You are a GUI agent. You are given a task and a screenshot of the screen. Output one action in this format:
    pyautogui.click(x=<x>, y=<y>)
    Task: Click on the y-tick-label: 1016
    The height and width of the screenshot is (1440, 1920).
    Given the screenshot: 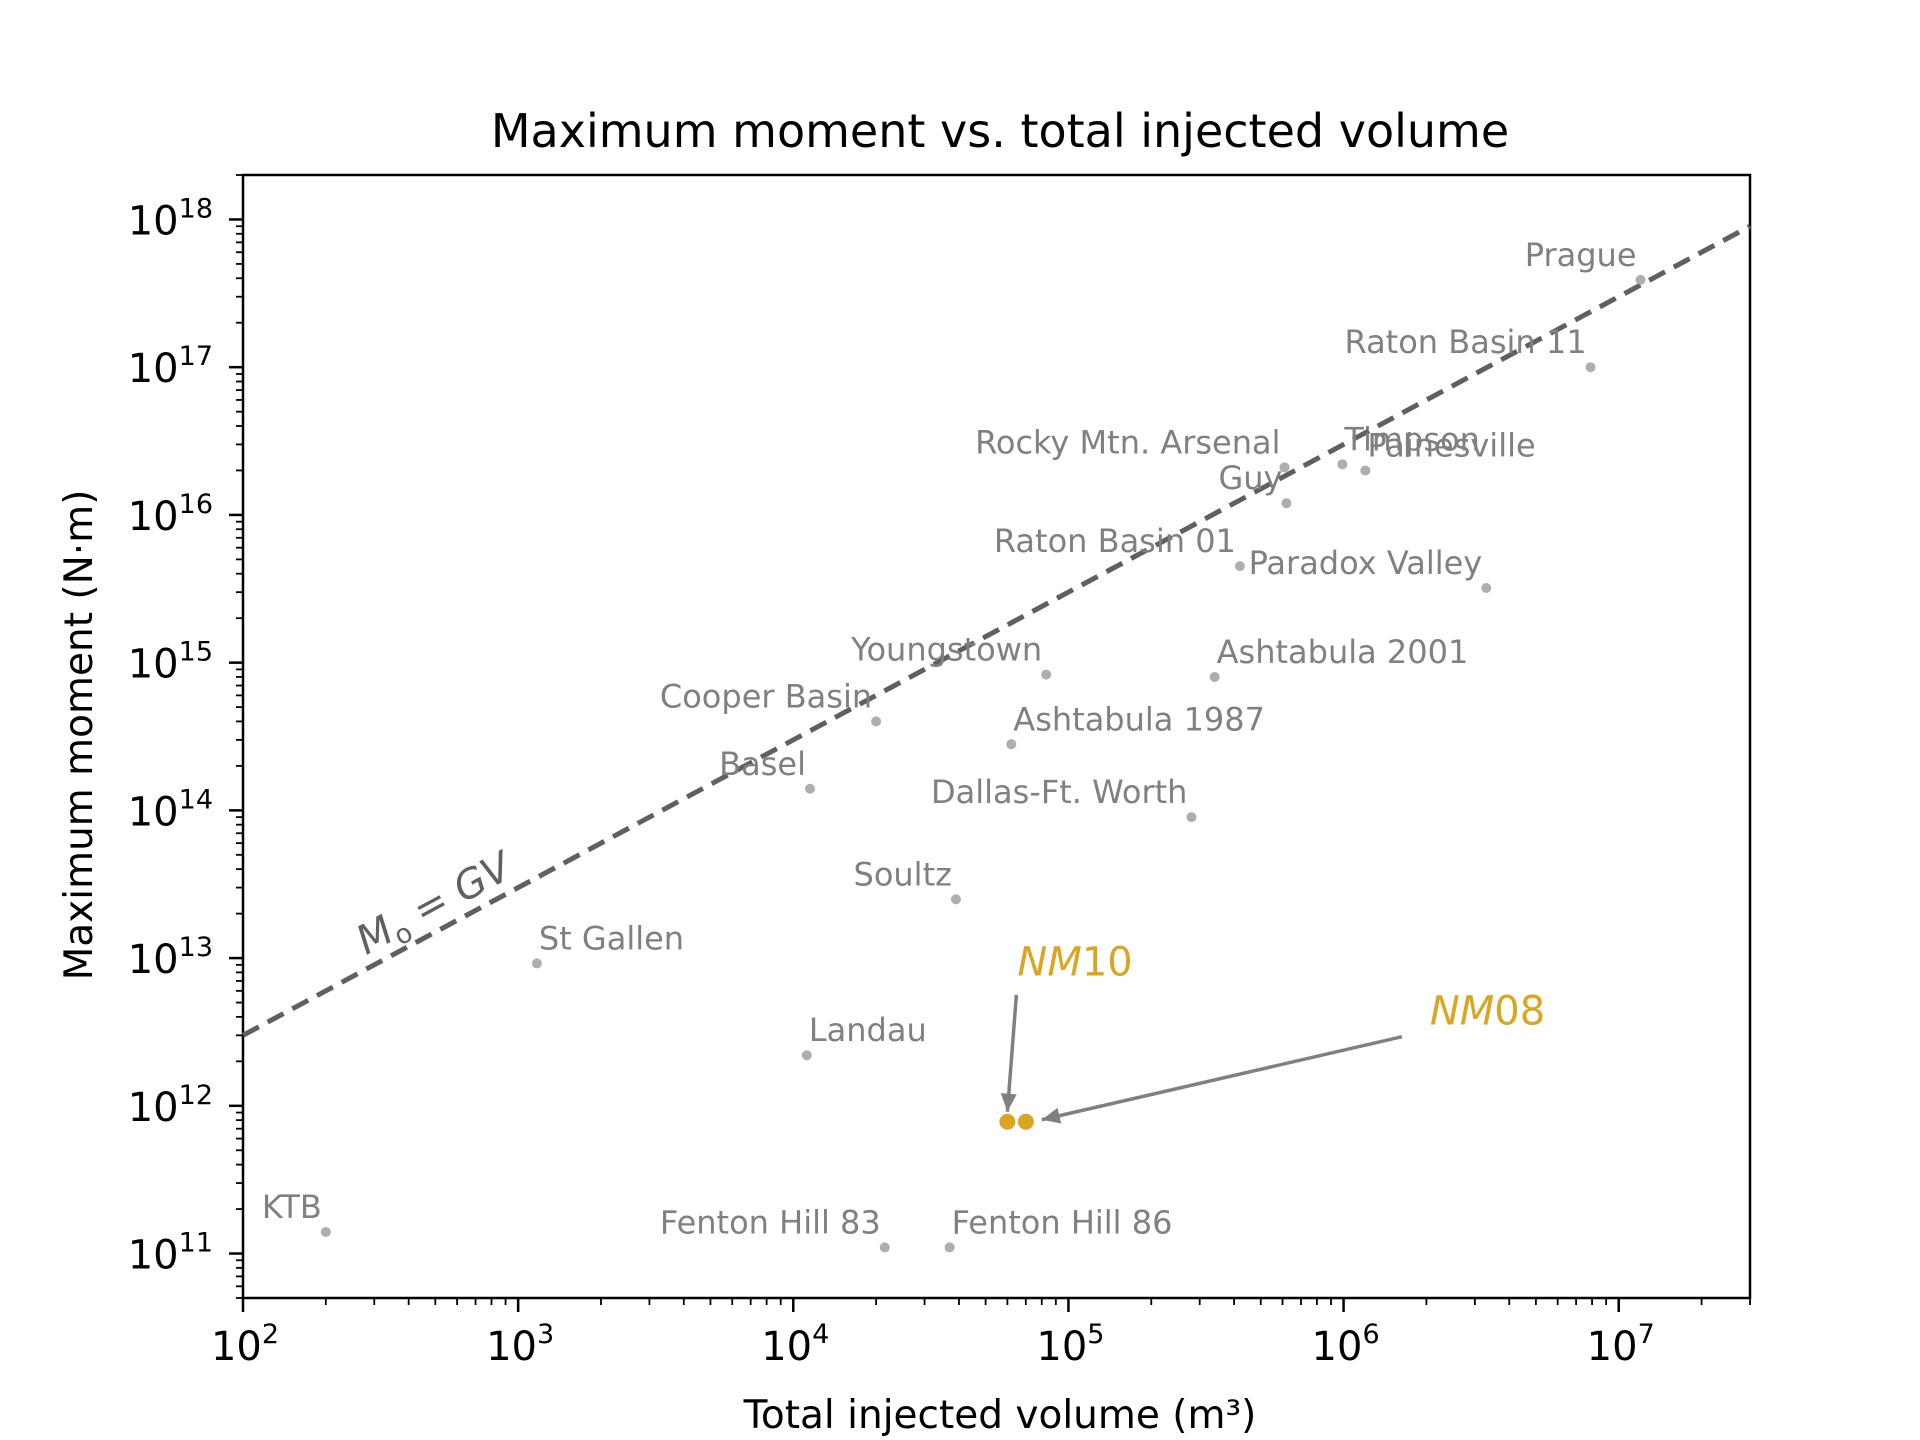 What is the action you would take?
    pyautogui.click(x=170, y=514)
    